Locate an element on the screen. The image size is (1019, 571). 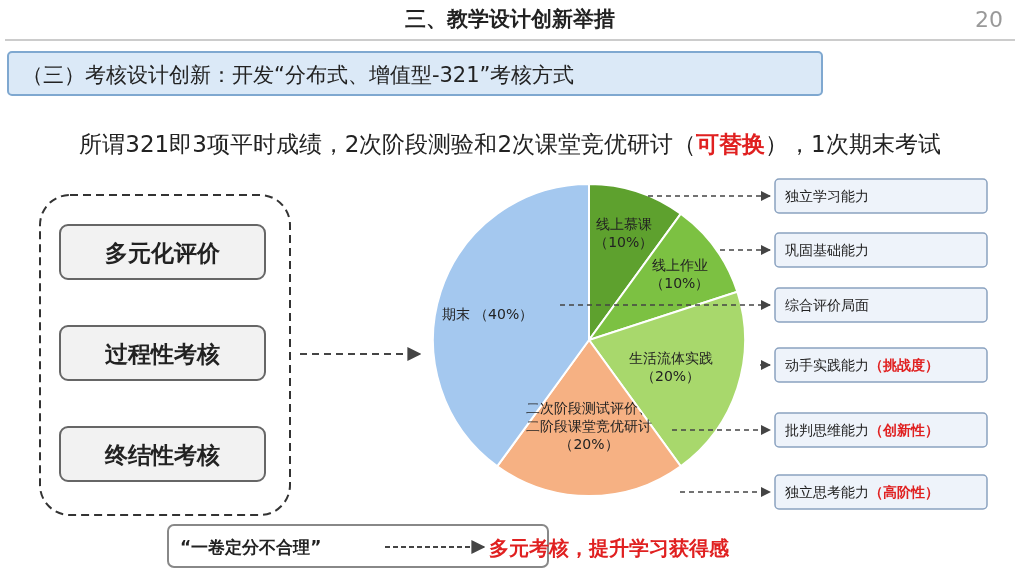
slice-label: 二次阶段测试评价、二阶段课堂竞优研讨 is located at coordinates (589, 416).